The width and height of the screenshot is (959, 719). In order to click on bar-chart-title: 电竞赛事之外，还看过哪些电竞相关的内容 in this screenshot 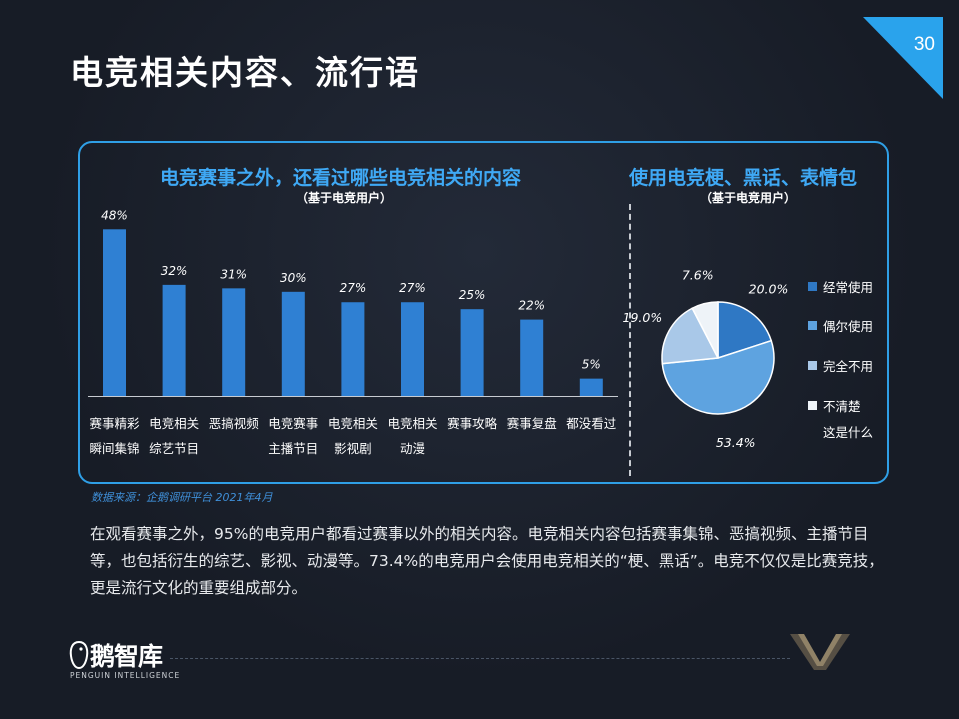, I will do `click(341, 178)`.